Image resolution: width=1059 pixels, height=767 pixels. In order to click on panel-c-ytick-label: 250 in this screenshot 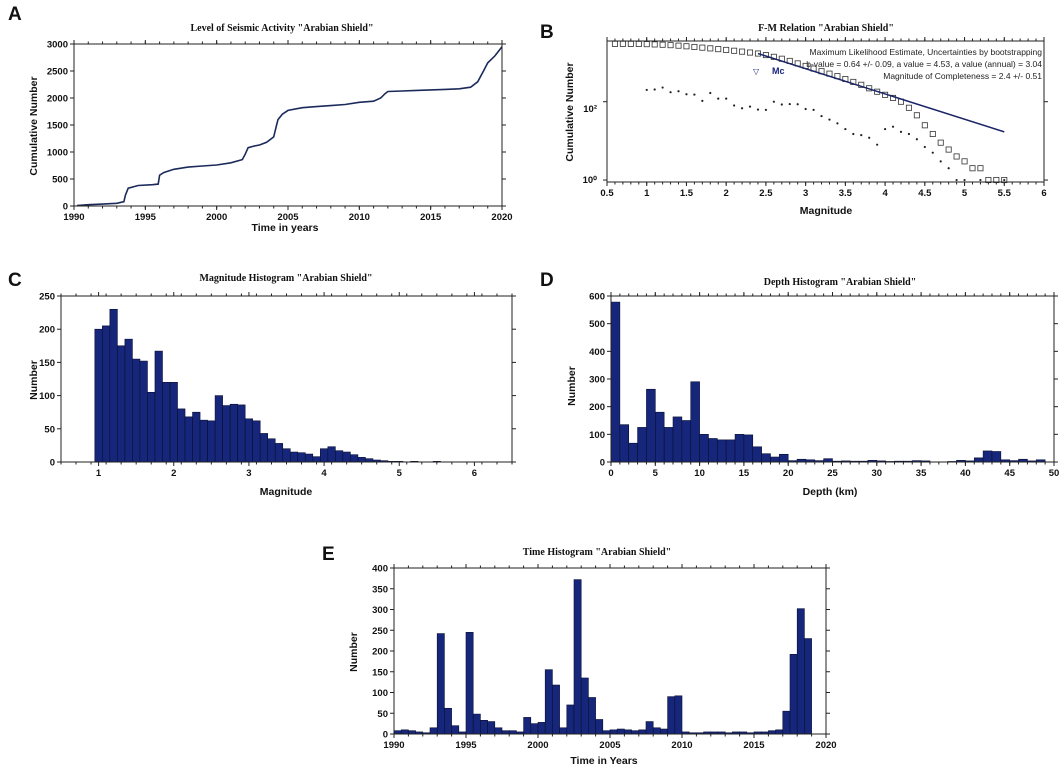, I will do `click(47, 297)`.